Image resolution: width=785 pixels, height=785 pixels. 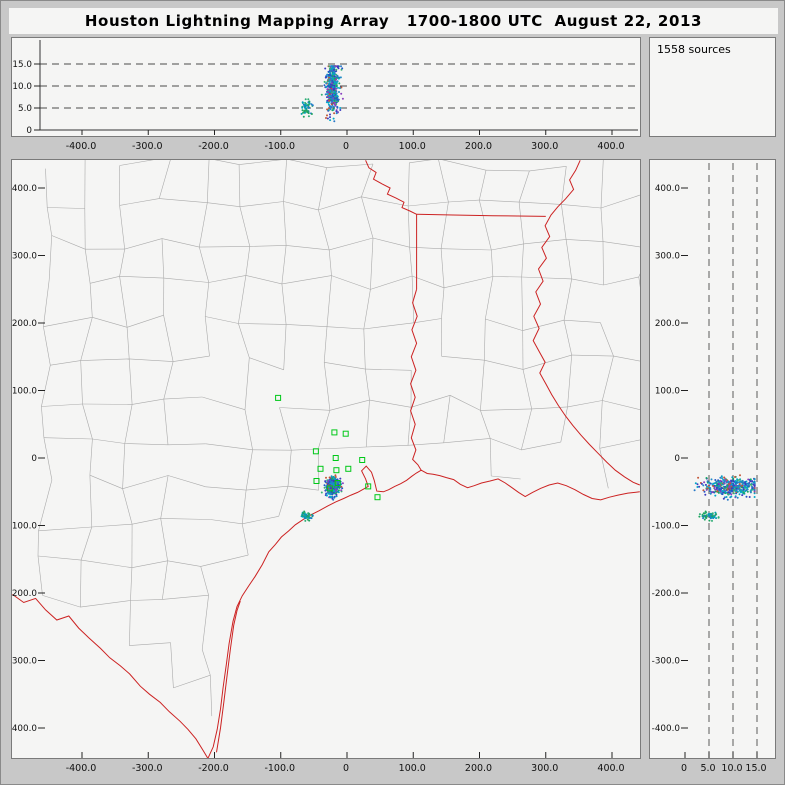 I want to click on source-count-label: 1558 sources, so click(x=694, y=49).